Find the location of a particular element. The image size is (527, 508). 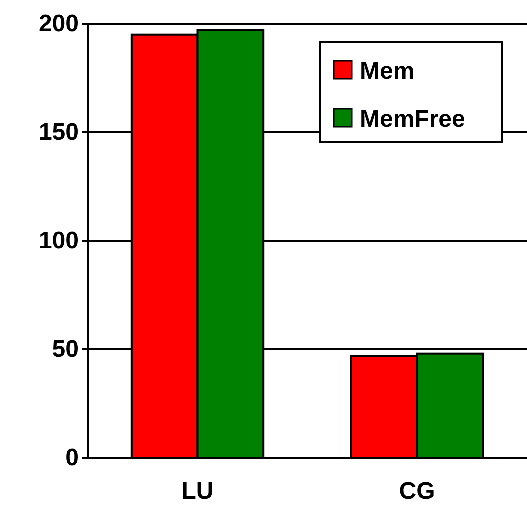

x-tick-label: CG is located at coordinates (417, 492).